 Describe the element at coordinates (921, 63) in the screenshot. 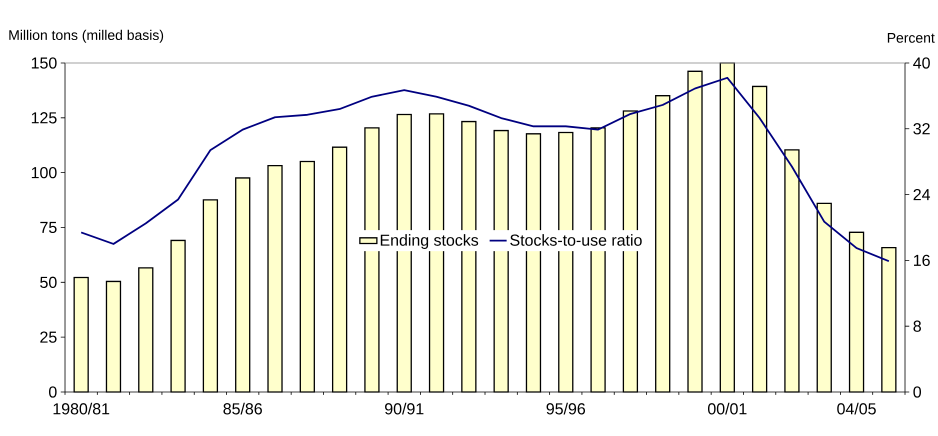

I see `y2-tick-label: 40` at that location.